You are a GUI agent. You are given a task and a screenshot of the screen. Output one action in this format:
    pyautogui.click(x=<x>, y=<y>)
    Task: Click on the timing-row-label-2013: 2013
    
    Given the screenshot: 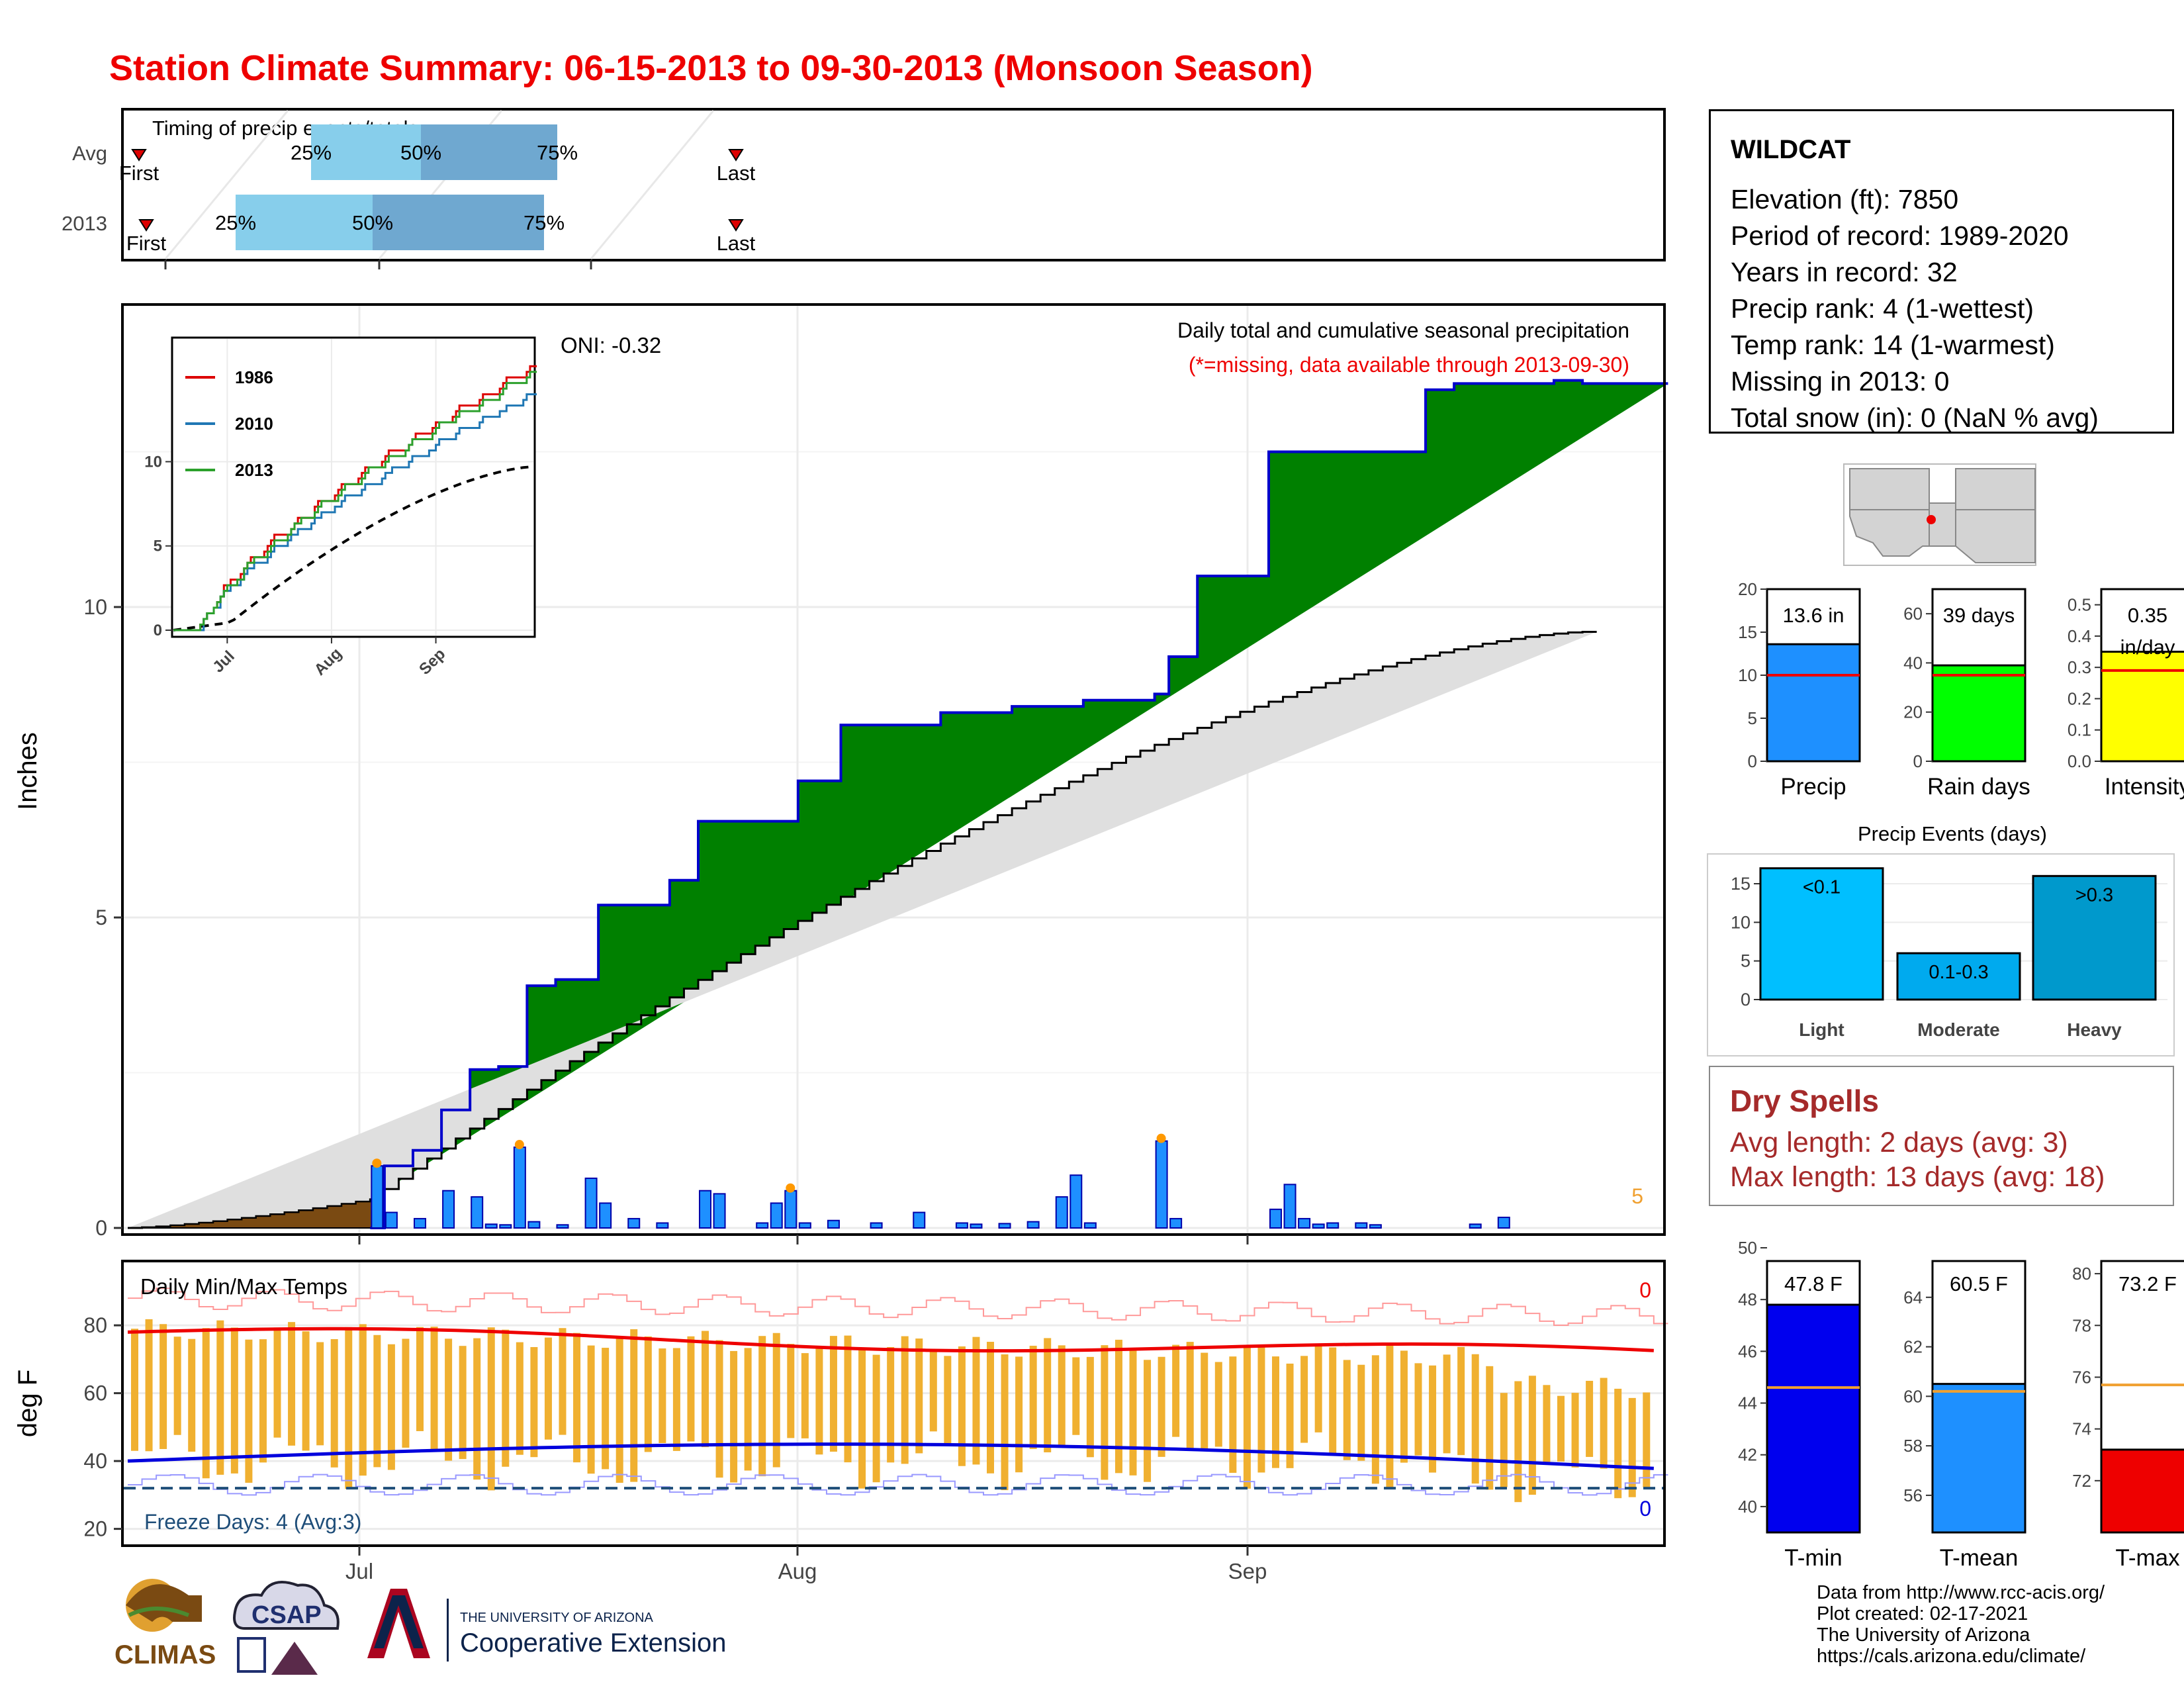 What is the action you would take?
    pyautogui.click(x=84, y=223)
    